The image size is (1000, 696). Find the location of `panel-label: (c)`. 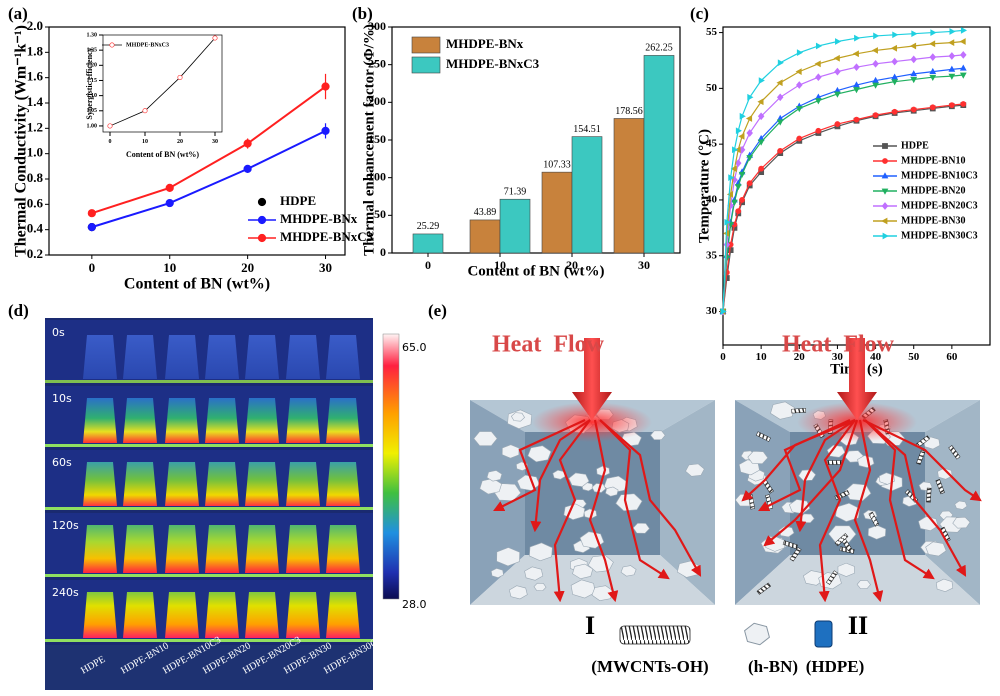

panel-label: (c) is located at coordinates (699, 13).